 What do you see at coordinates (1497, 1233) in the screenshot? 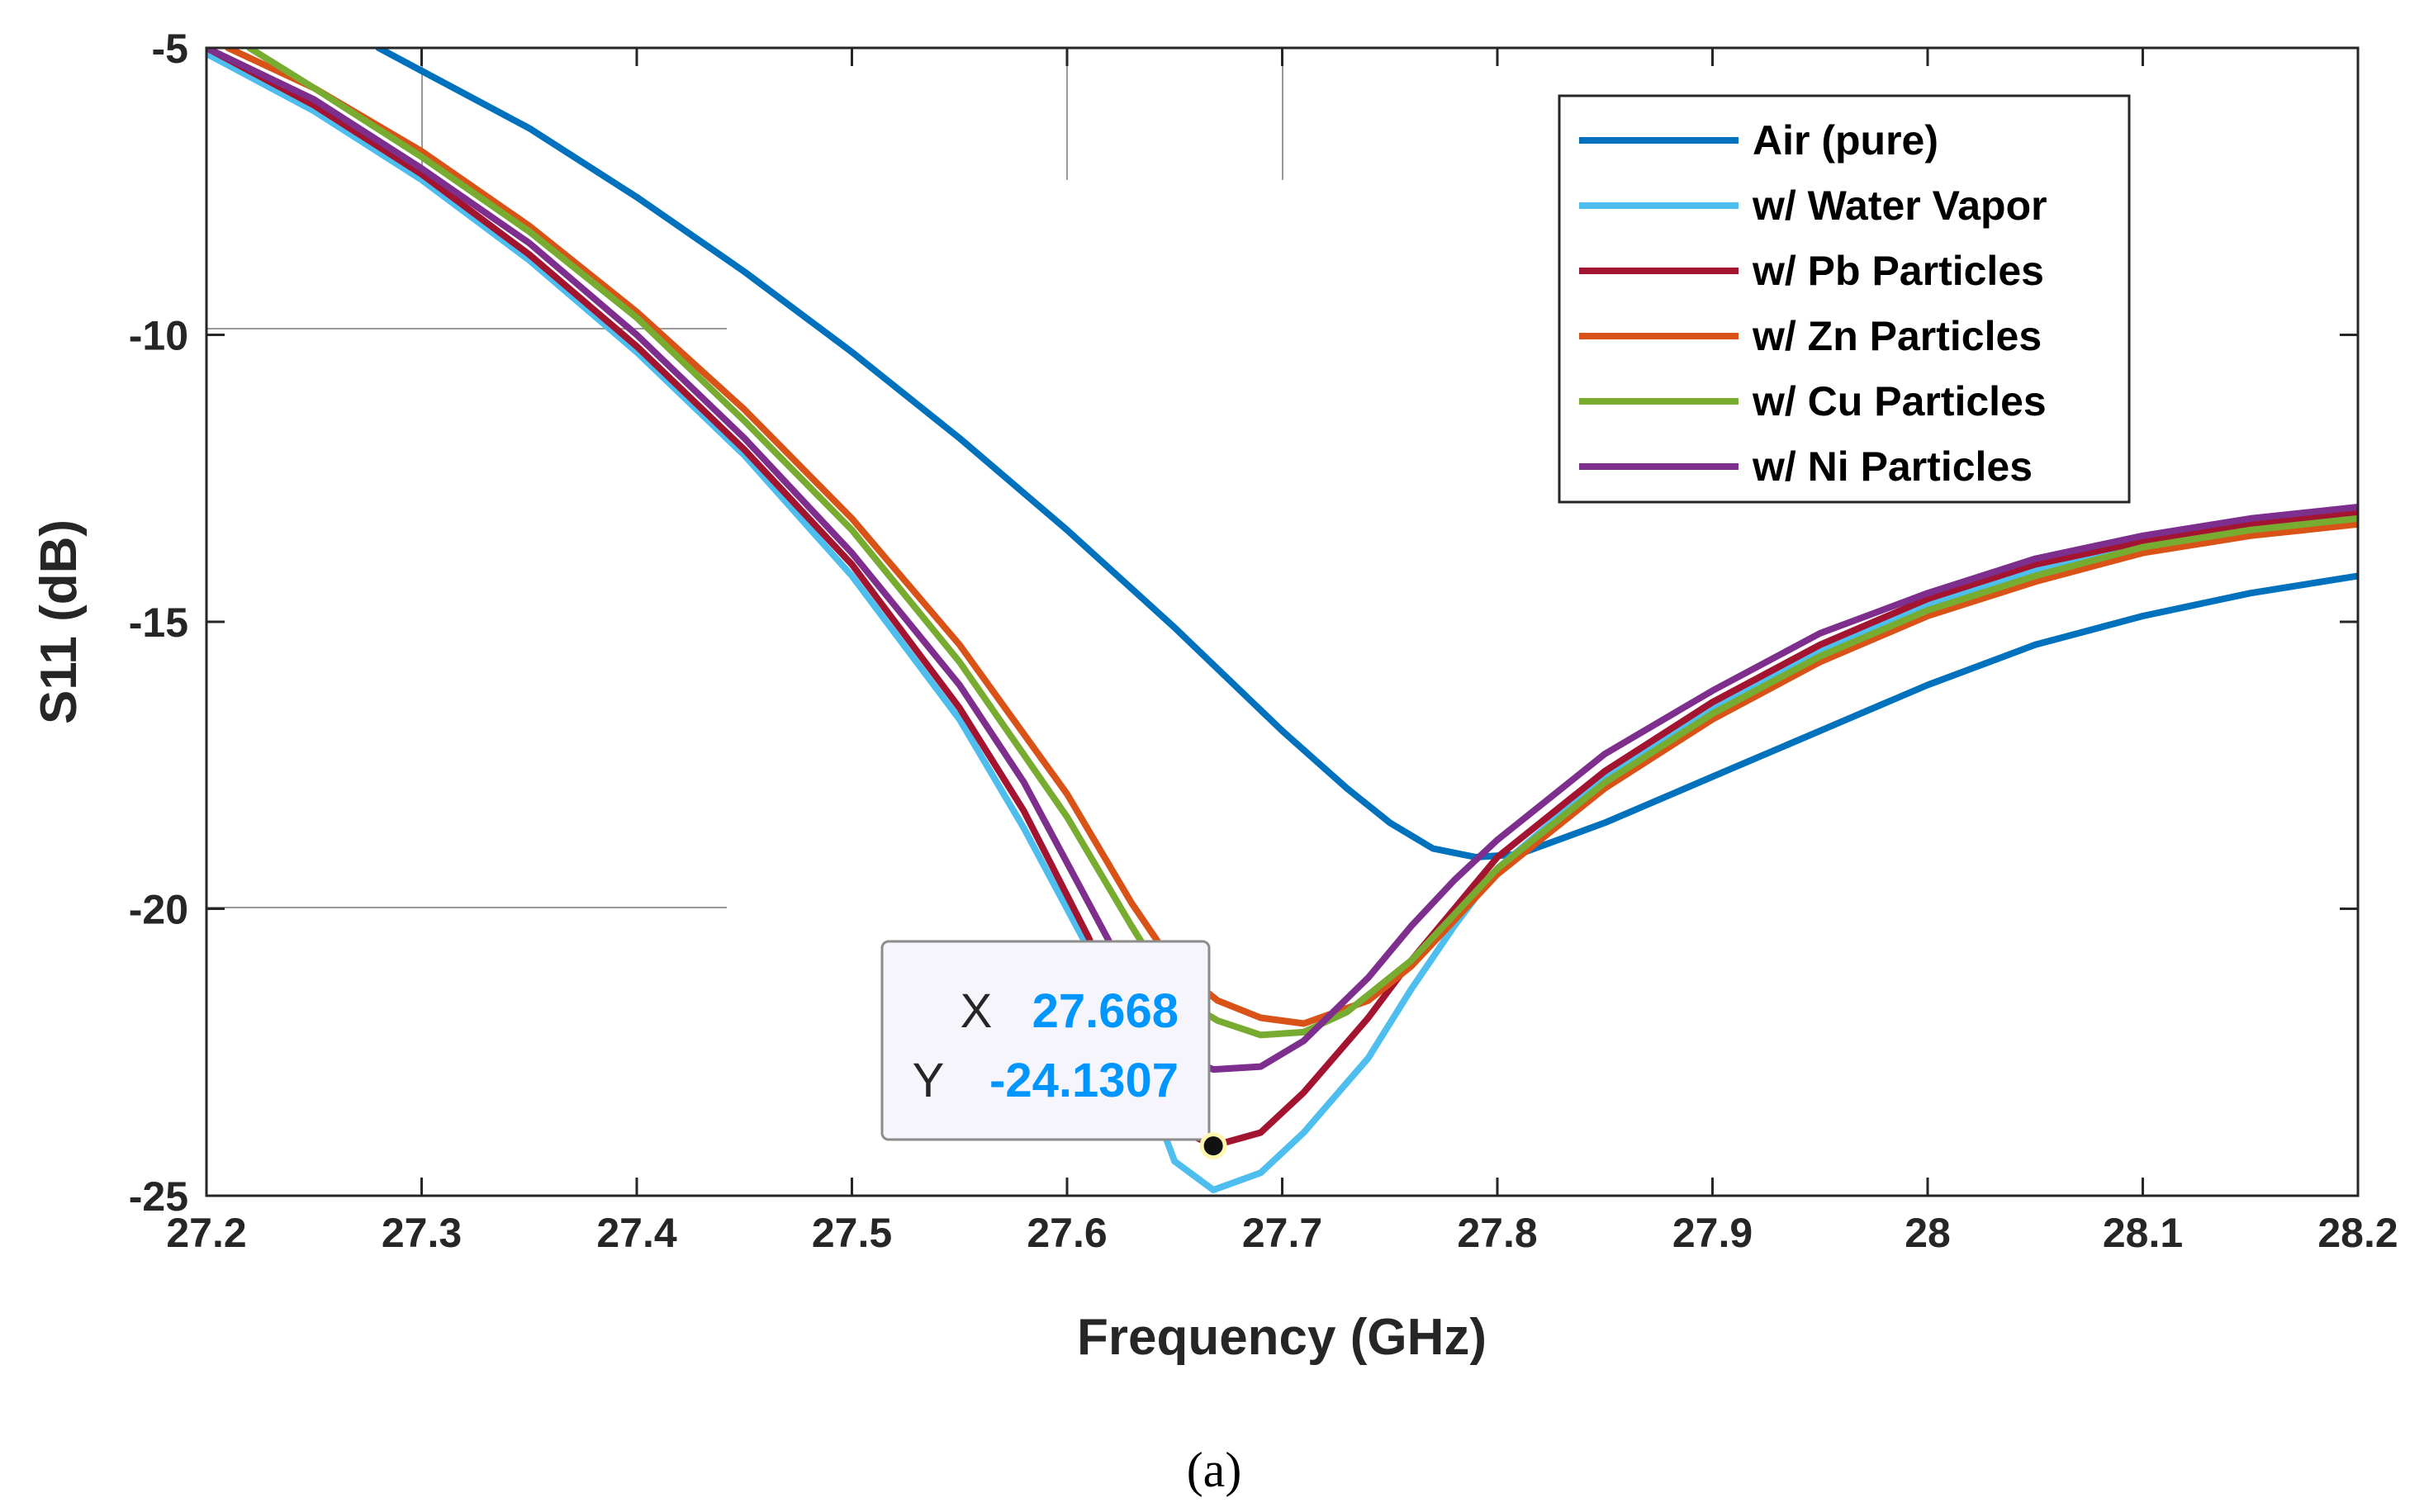
I see `x-tick-label: 27.8` at bounding box center [1497, 1233].